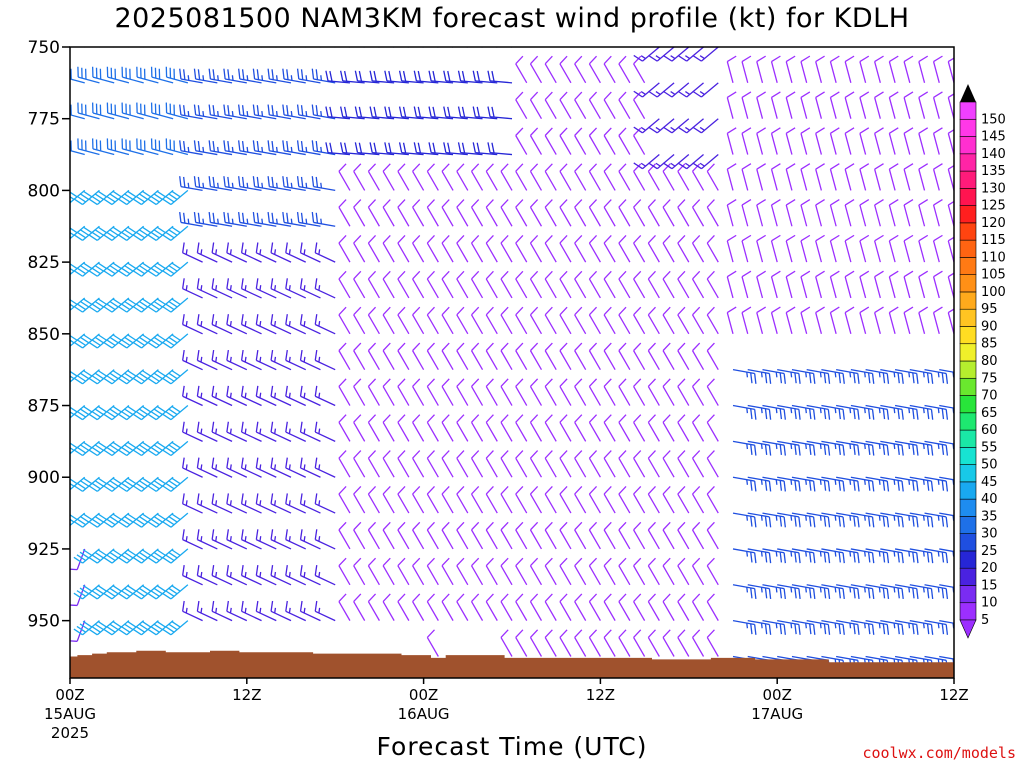 The width and height of the screenshot is (1024, 768). What do you see at coordinates (44, 622) in the screenshot?
I see `y-tick-label: 950` at bounding box center [44, 622].